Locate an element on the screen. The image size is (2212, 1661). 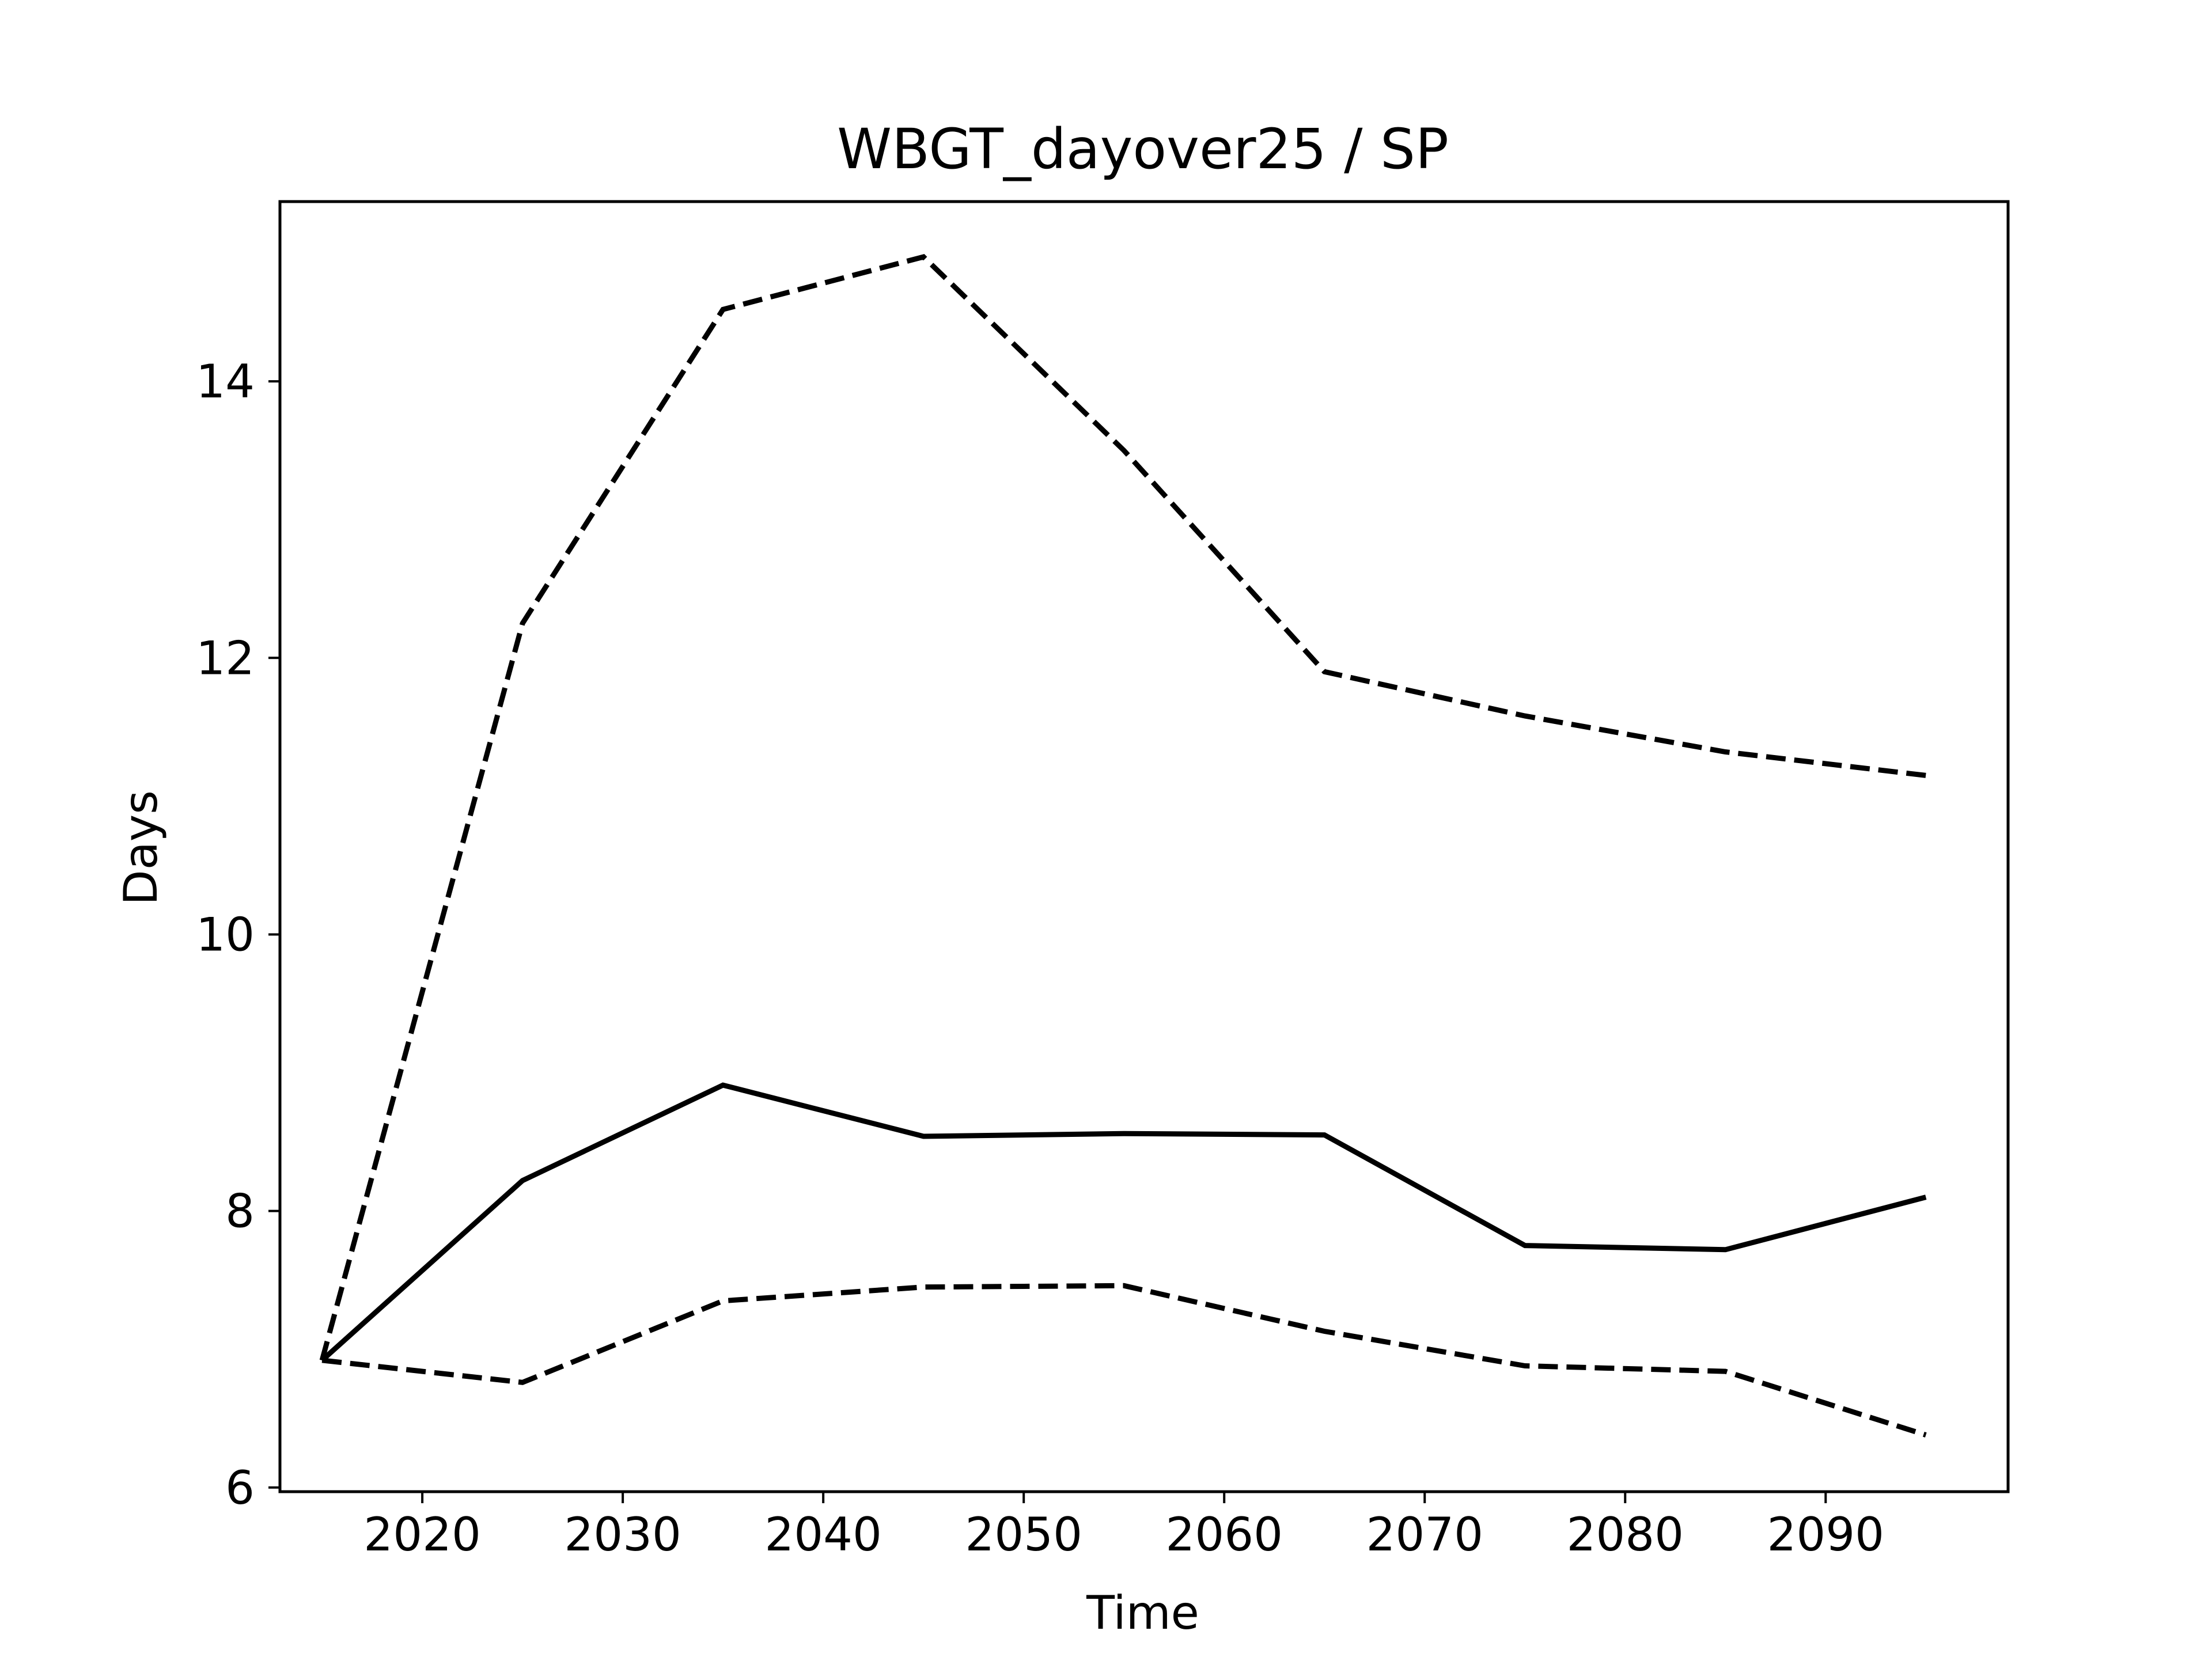
x-tick-label: 2020 is located at coordinates (422, 1534).